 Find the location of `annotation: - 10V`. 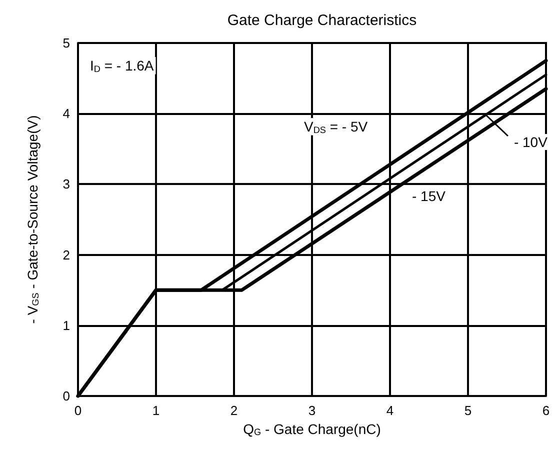

annotation: - 10V is located at coordinates (531, 142).